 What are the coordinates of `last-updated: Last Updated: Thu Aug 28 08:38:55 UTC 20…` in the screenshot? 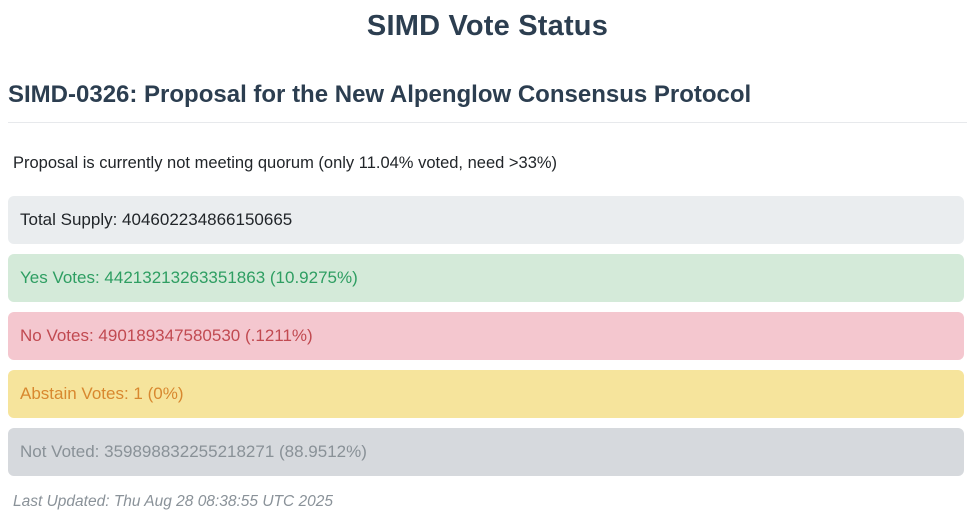 It's located at (173, 501).